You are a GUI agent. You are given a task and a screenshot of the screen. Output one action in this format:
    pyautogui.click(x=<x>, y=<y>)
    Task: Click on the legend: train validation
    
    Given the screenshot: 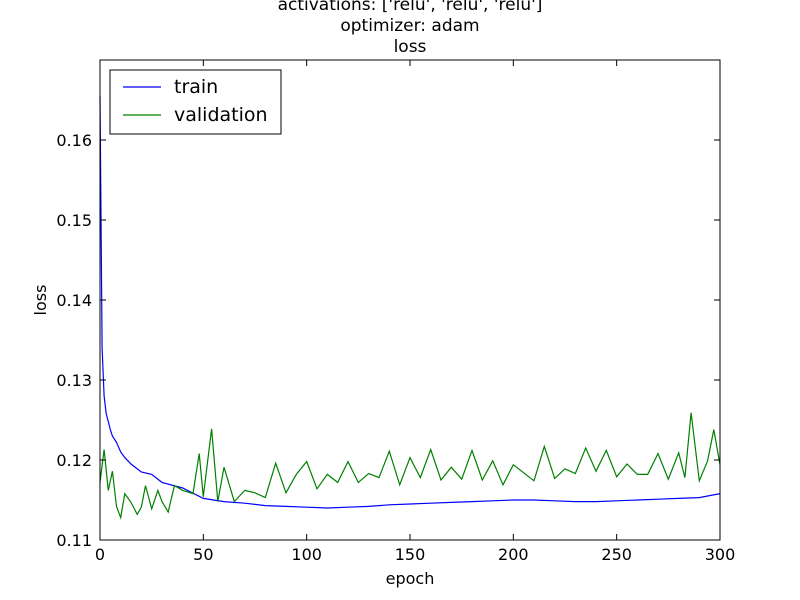 What is the action you would take?
    pyautogui.click(x=195, y=102)
    